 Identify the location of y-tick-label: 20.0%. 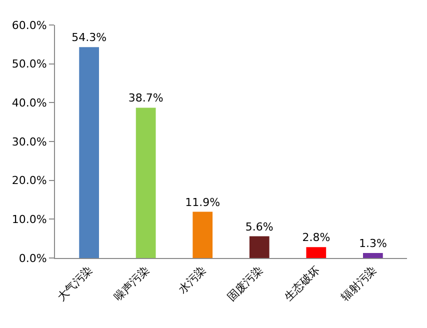
(29, 181).